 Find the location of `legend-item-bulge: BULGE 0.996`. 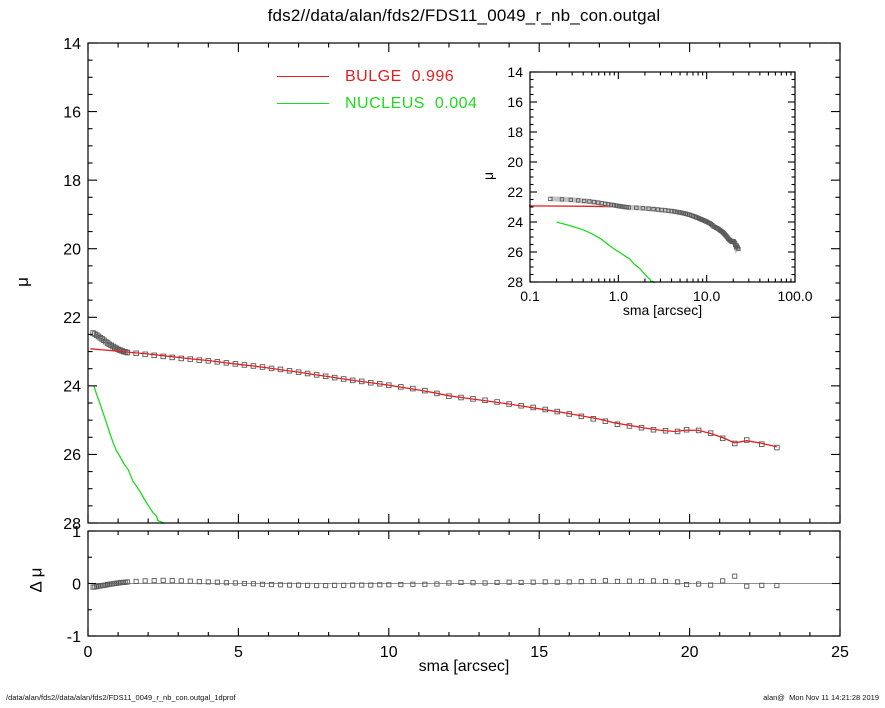

legend-item-bulge: BULGE 0.996 is located at coordinates (377, 76).